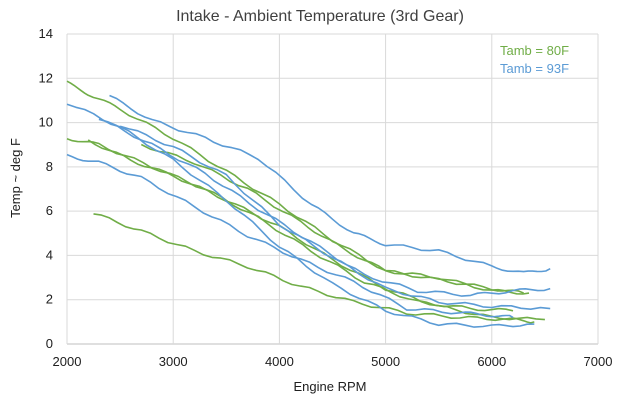  Describe the element at coordinates (534, 68) in the screenshot. I see `legend-entry: Tamb = 93F` at that location.